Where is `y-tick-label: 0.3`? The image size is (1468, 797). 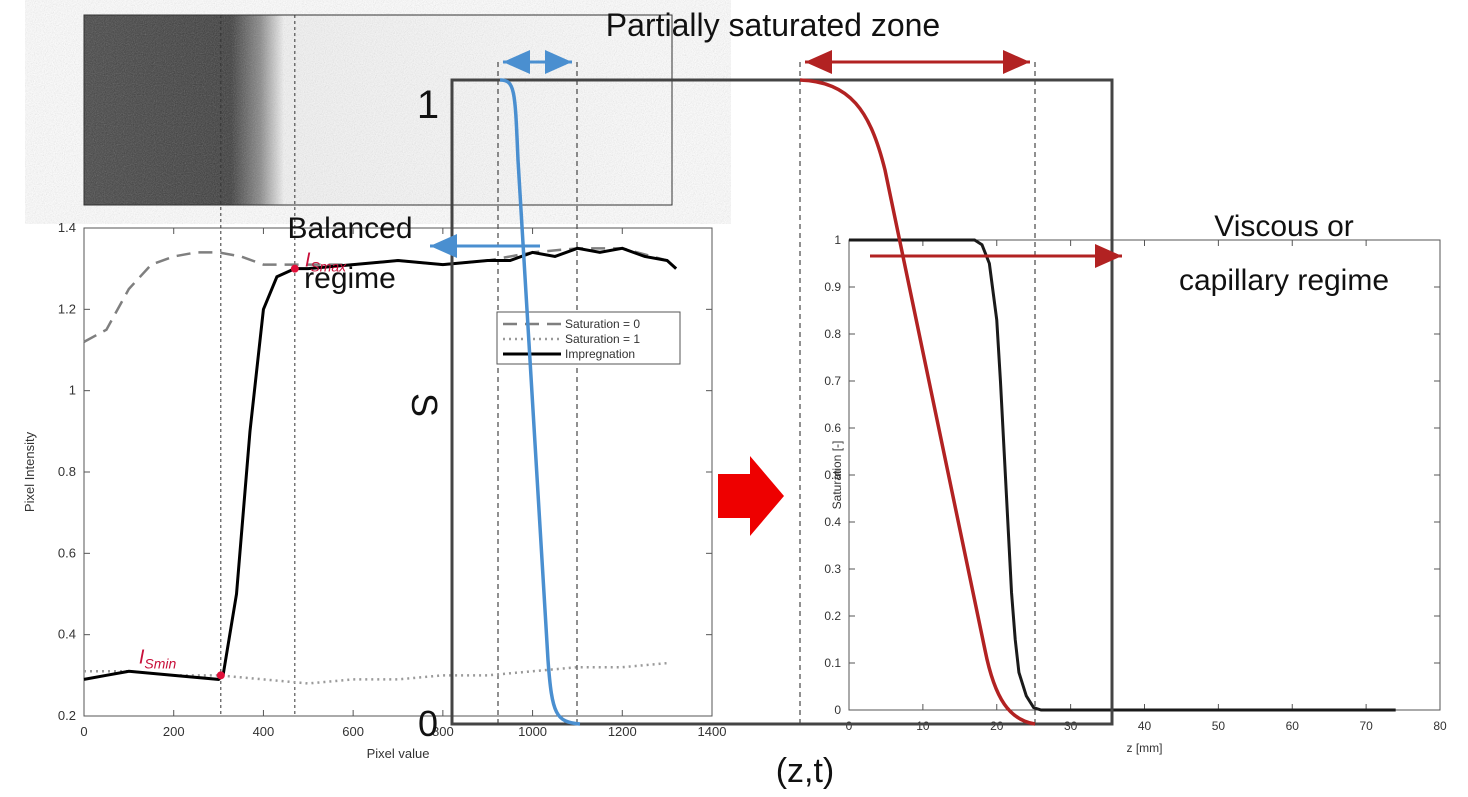
y-tick-label: 0.3 is located at coordinates (832, 569).